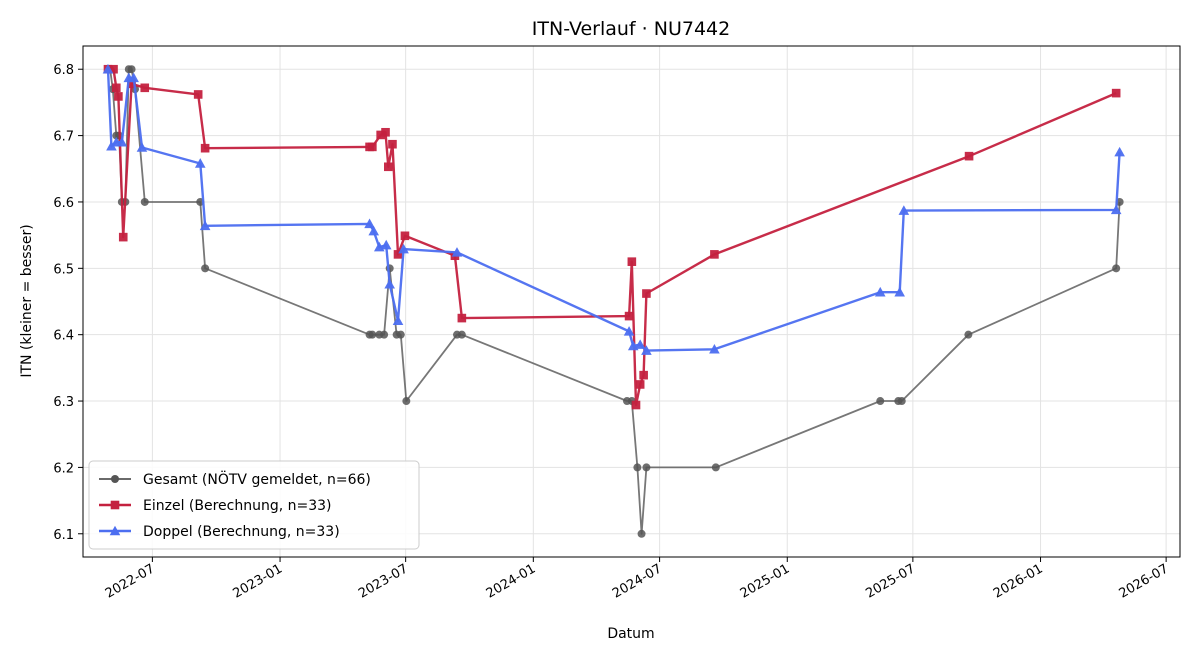  What do you see at coordinates (630, 634) in the screenshot?
I see `x-axis-title: Datum` at bounding box center [630, 634].